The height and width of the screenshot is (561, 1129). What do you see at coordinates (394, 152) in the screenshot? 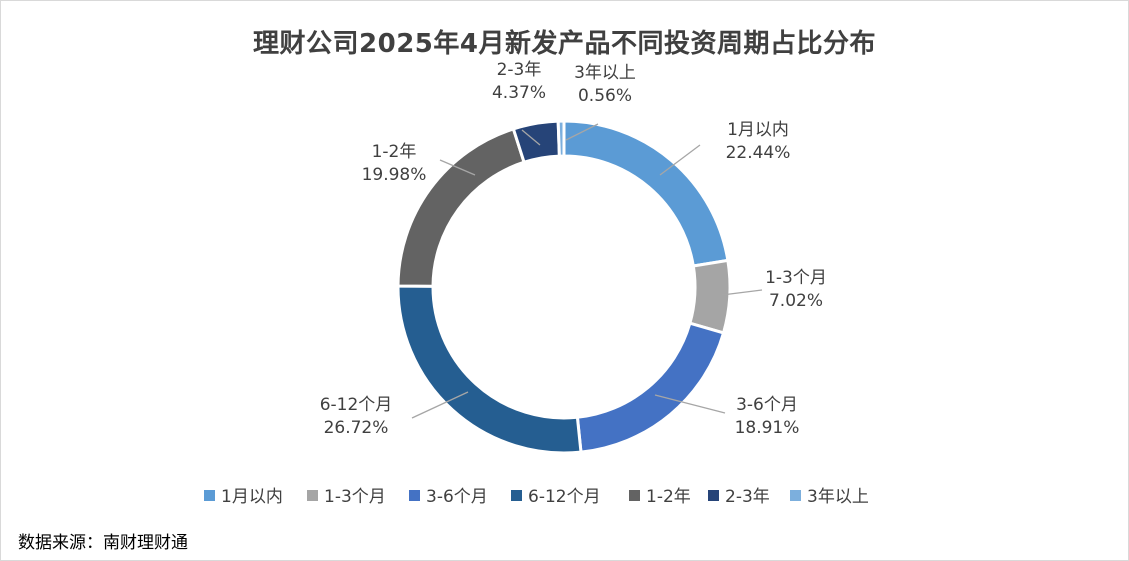
I see `data-label-category-4: 1-2年` at bounding box center [394, 152].